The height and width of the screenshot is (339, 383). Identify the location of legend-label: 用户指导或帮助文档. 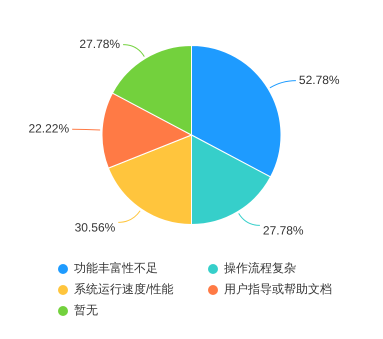
(278, 289).